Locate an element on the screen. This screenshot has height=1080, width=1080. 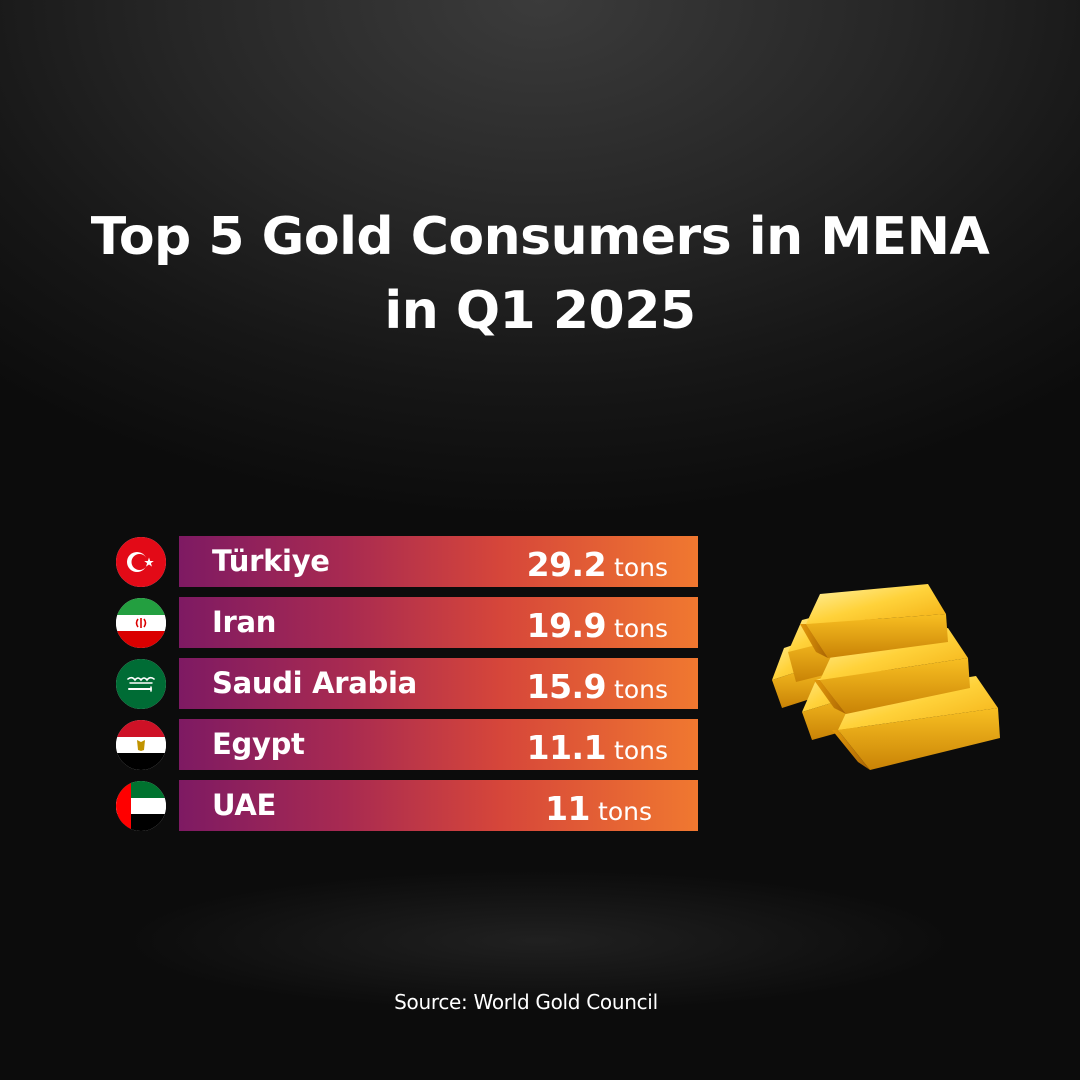
value-label: 11 tons is located at coordinates (598, 811).